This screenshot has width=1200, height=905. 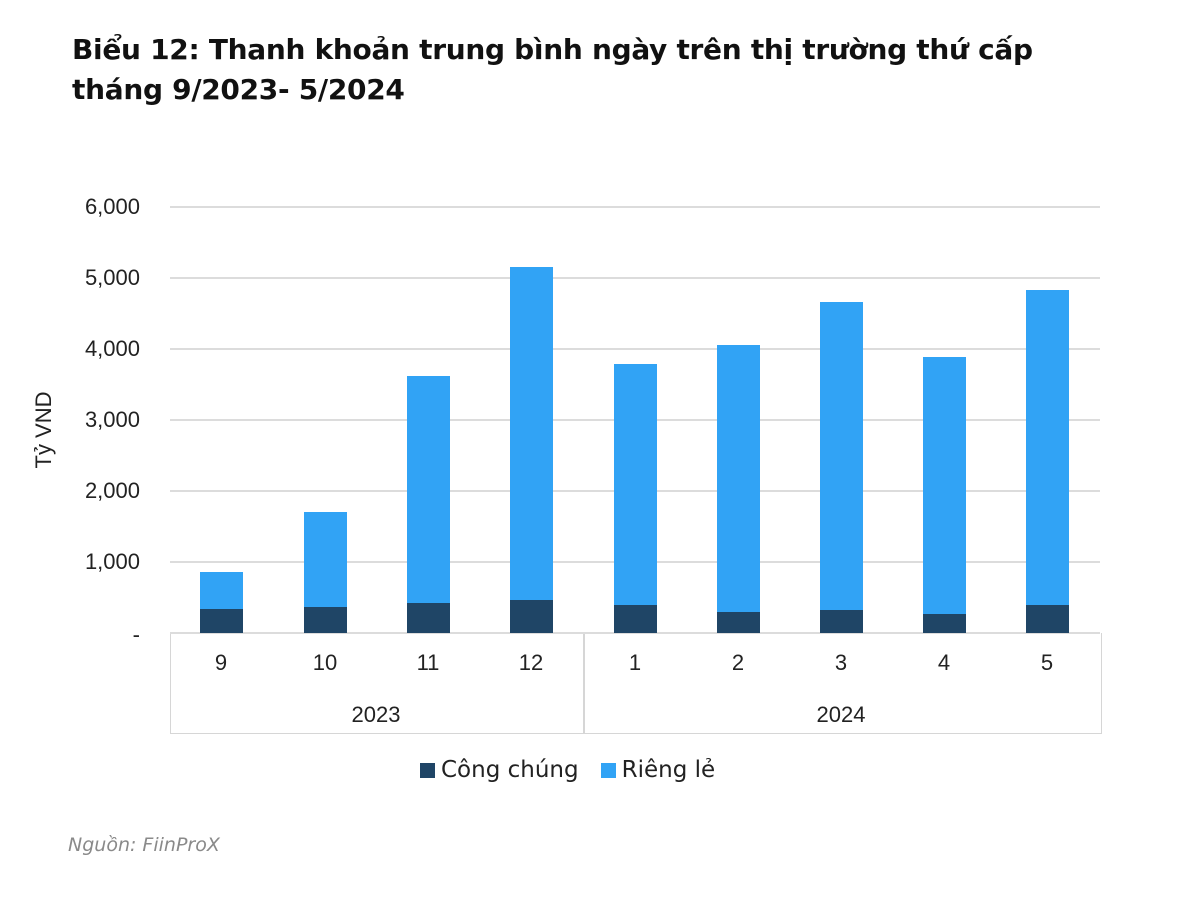 What do you see at coordinates (112, 206) in the screenshot?
I see `y-tick-label: 6,000` at bounding box center [112, 206].